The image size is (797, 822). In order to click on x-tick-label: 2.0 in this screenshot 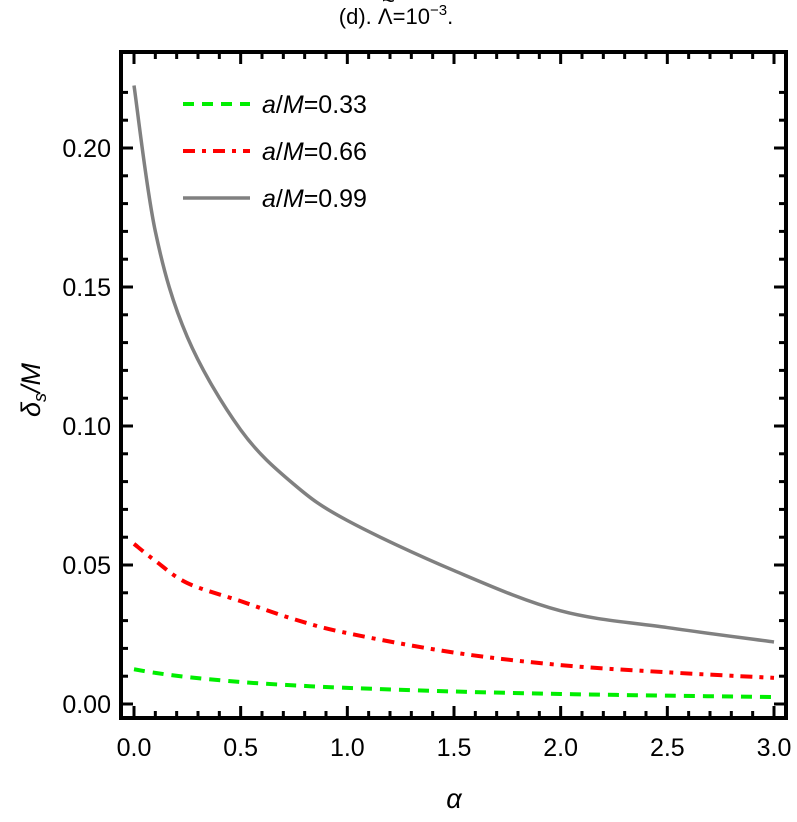, I will do `click(560, 748)`.